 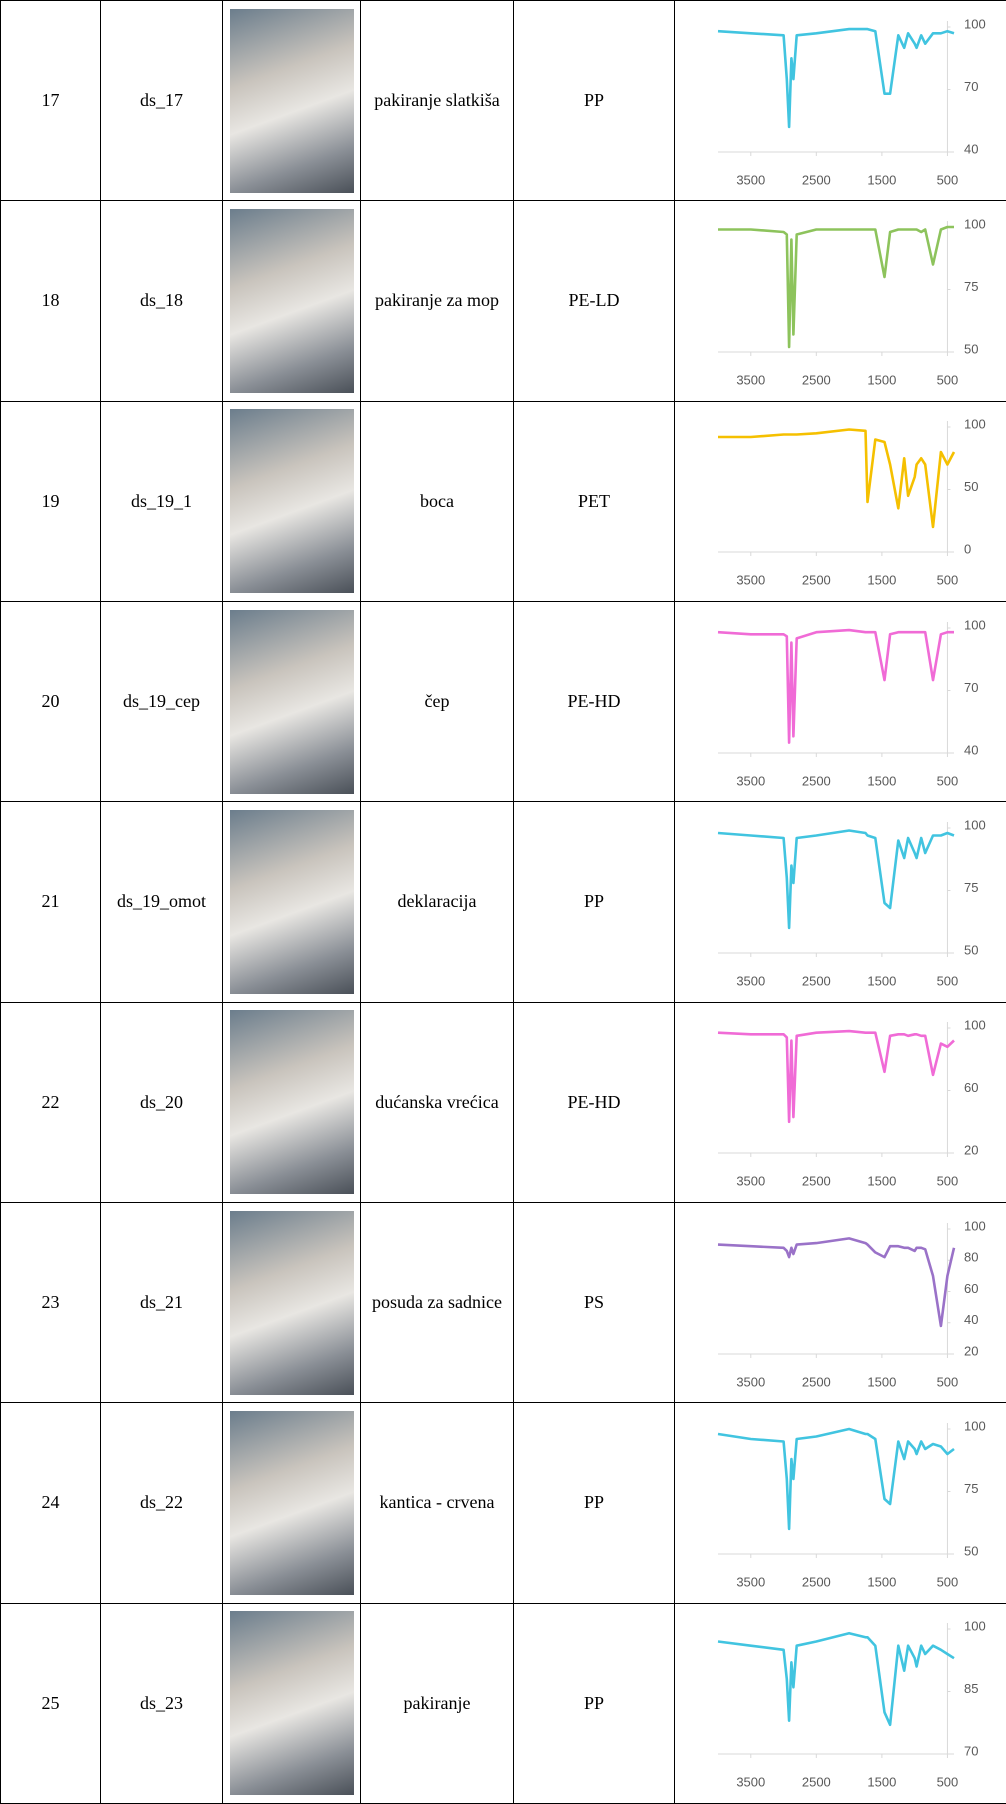 What do you see at coordinates (50, 100) in the screenshot?
I see `row-number: 17` at bounding box center [50, 100].